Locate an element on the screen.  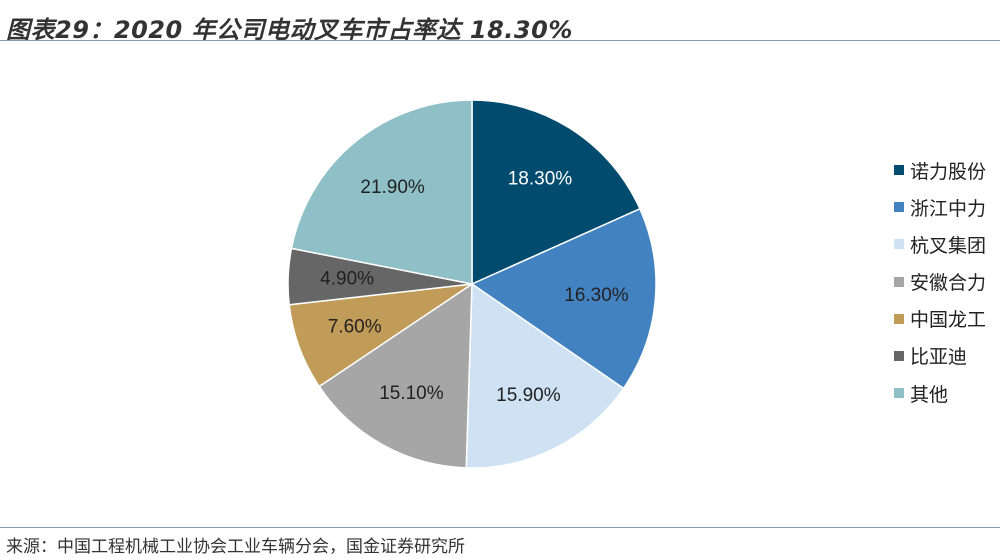
legend-item-0: 诺力股份 is located at coordinates (940, 170).